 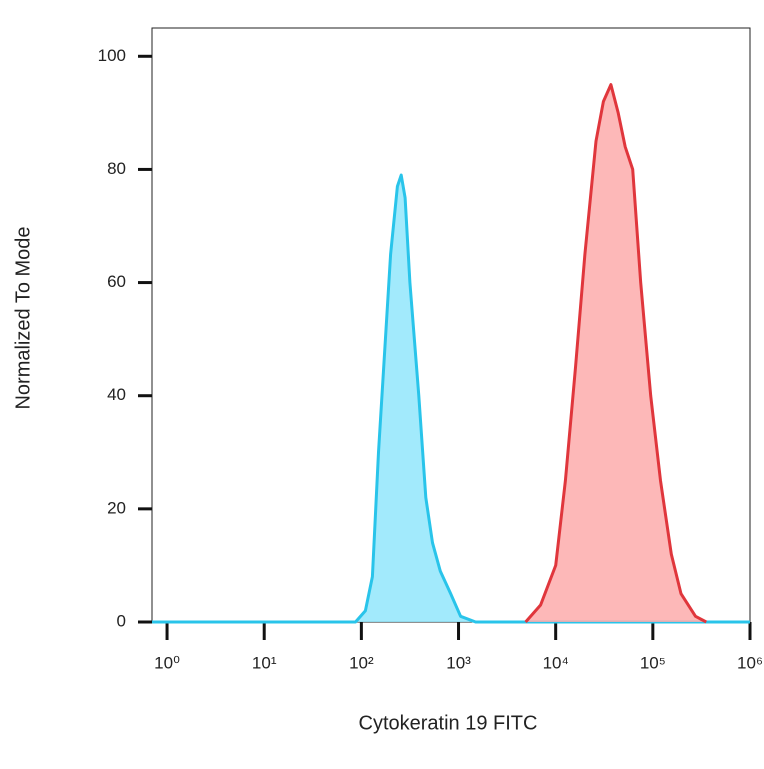 I want to click on y-tick-label: 80, so click(x=116, y=168).